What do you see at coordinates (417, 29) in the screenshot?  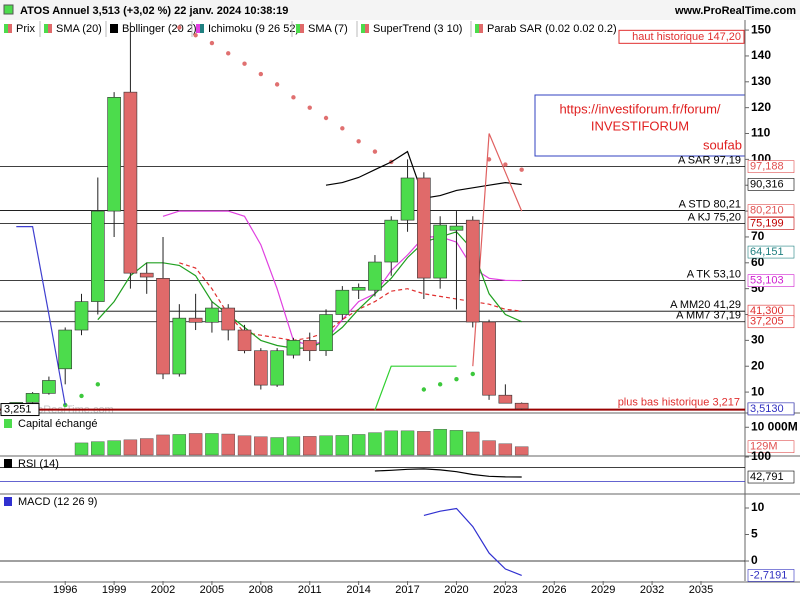 I see `legend-label: SuperTrend (3 10)` at bounding box center [417, 29].